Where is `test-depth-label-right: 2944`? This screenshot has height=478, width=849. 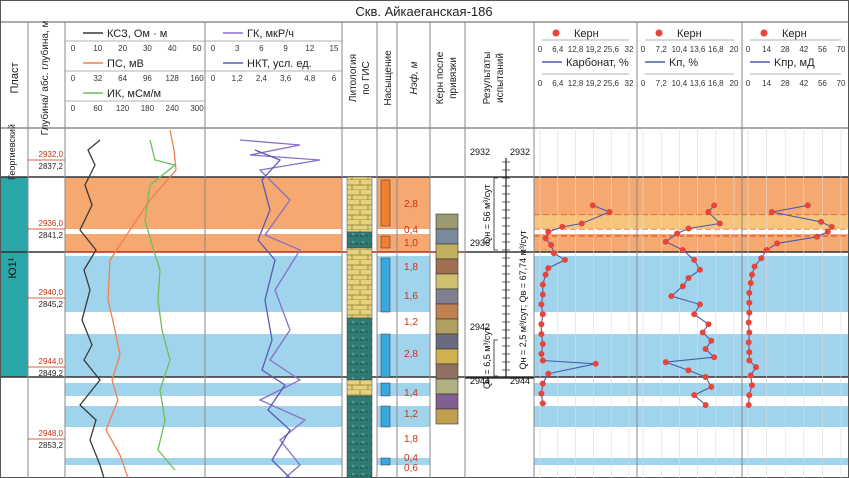
test-depth-label-right: 2944 is located at coordinates (520, 381).